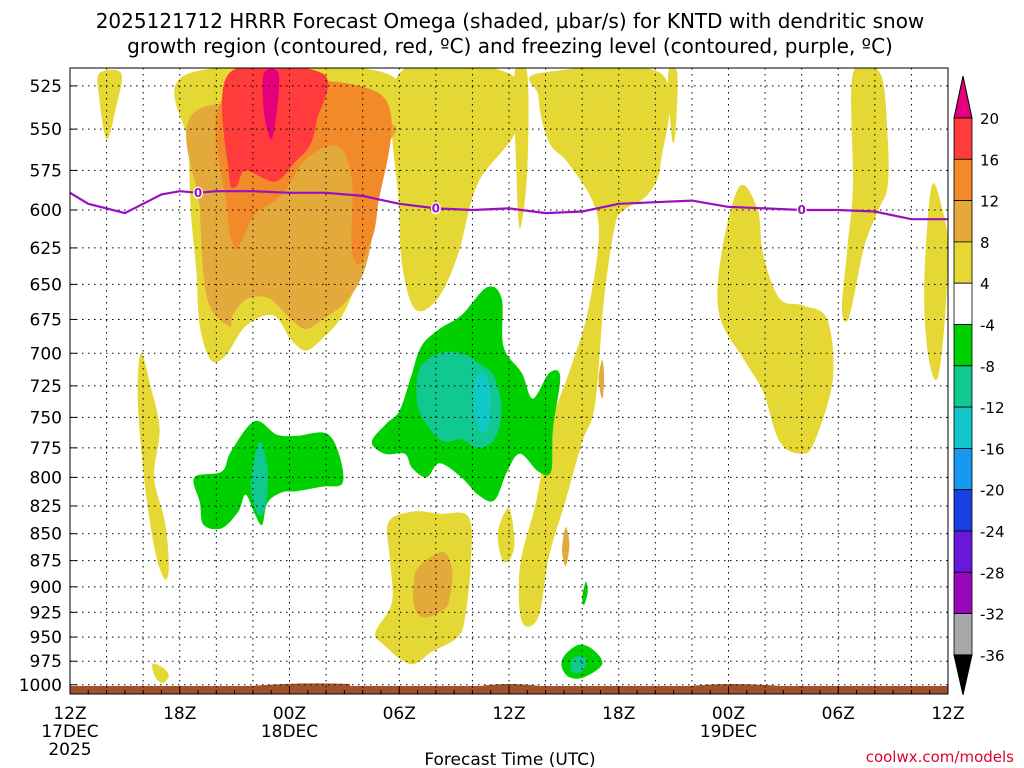  Describe the element at coordinates (46, 171) in the screenshot. I see `y-tick-label-575: 575` at that location.